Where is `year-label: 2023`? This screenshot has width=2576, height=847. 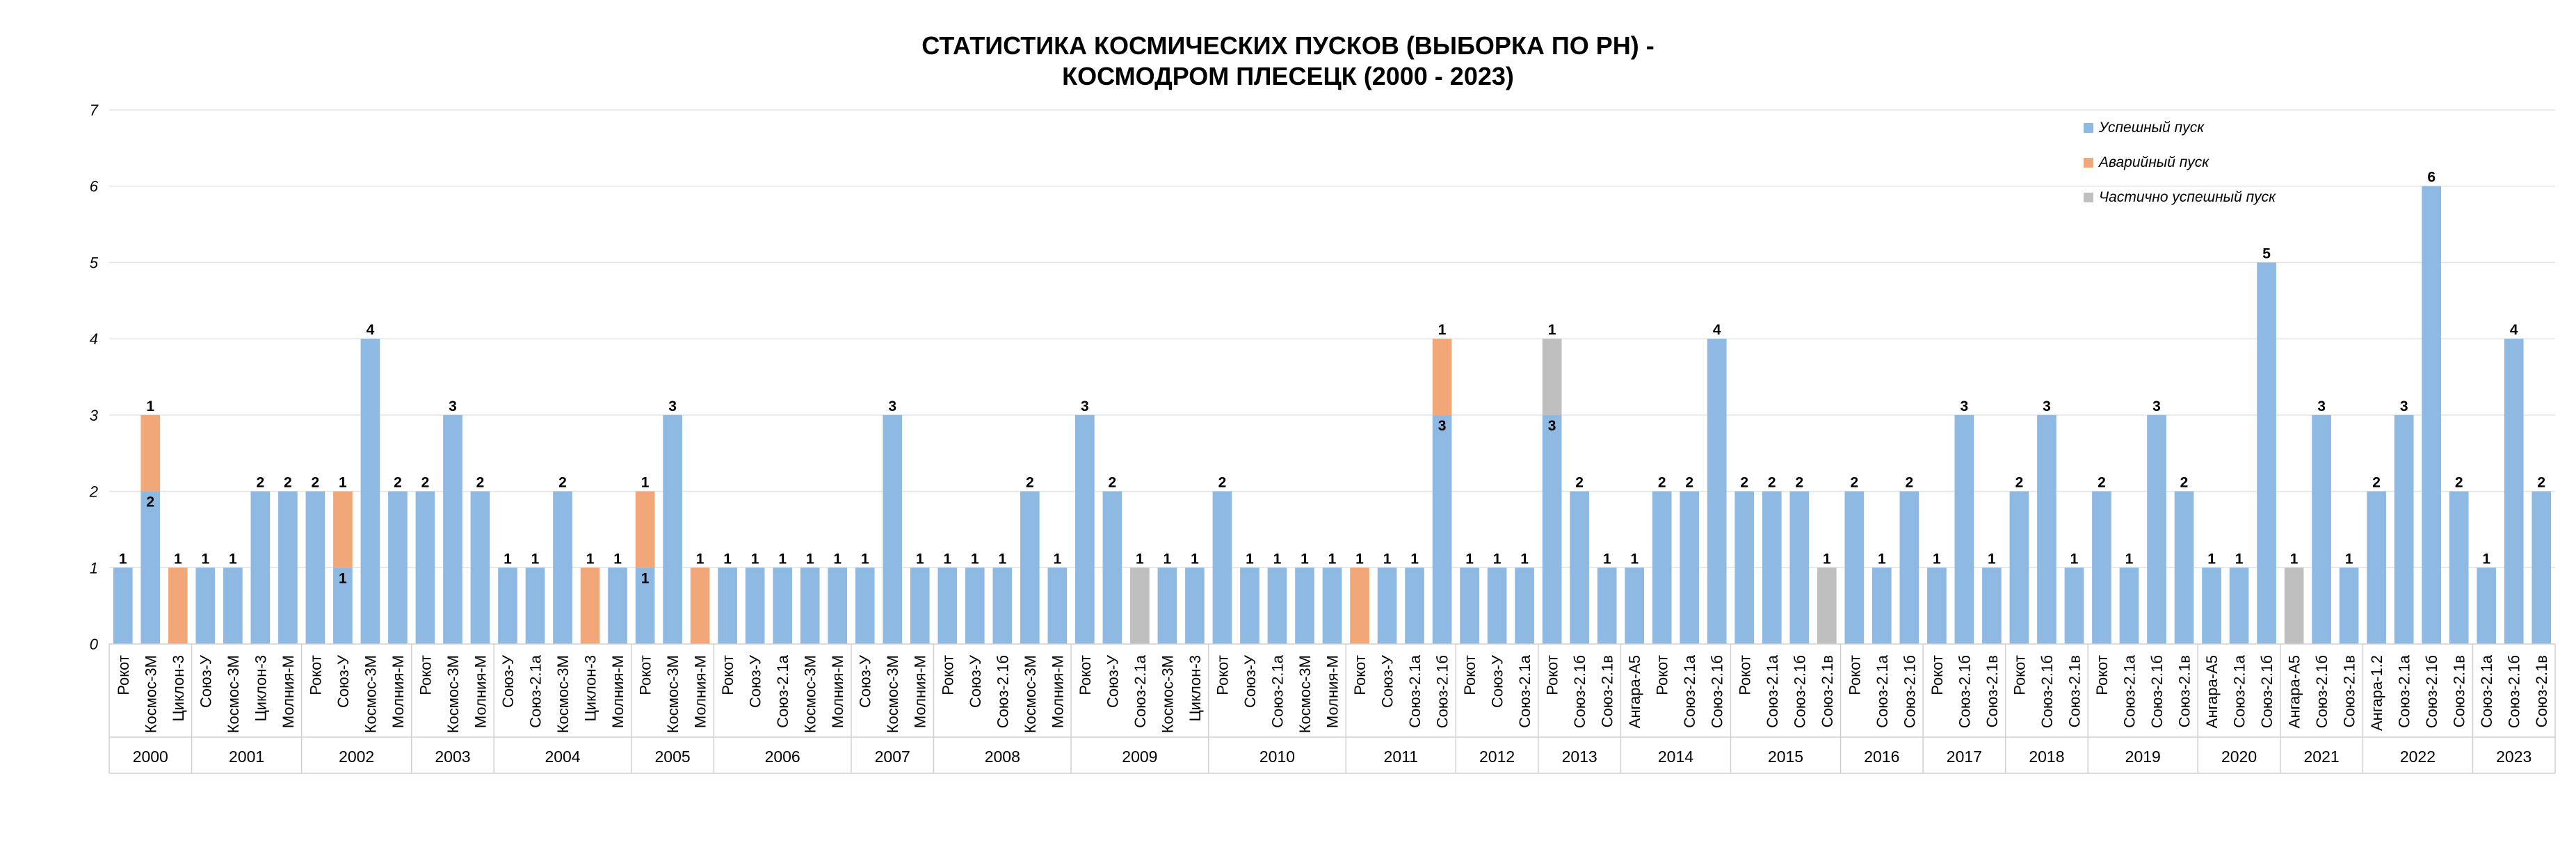
year-label: 2023 is located at coordinates (2513, 757).